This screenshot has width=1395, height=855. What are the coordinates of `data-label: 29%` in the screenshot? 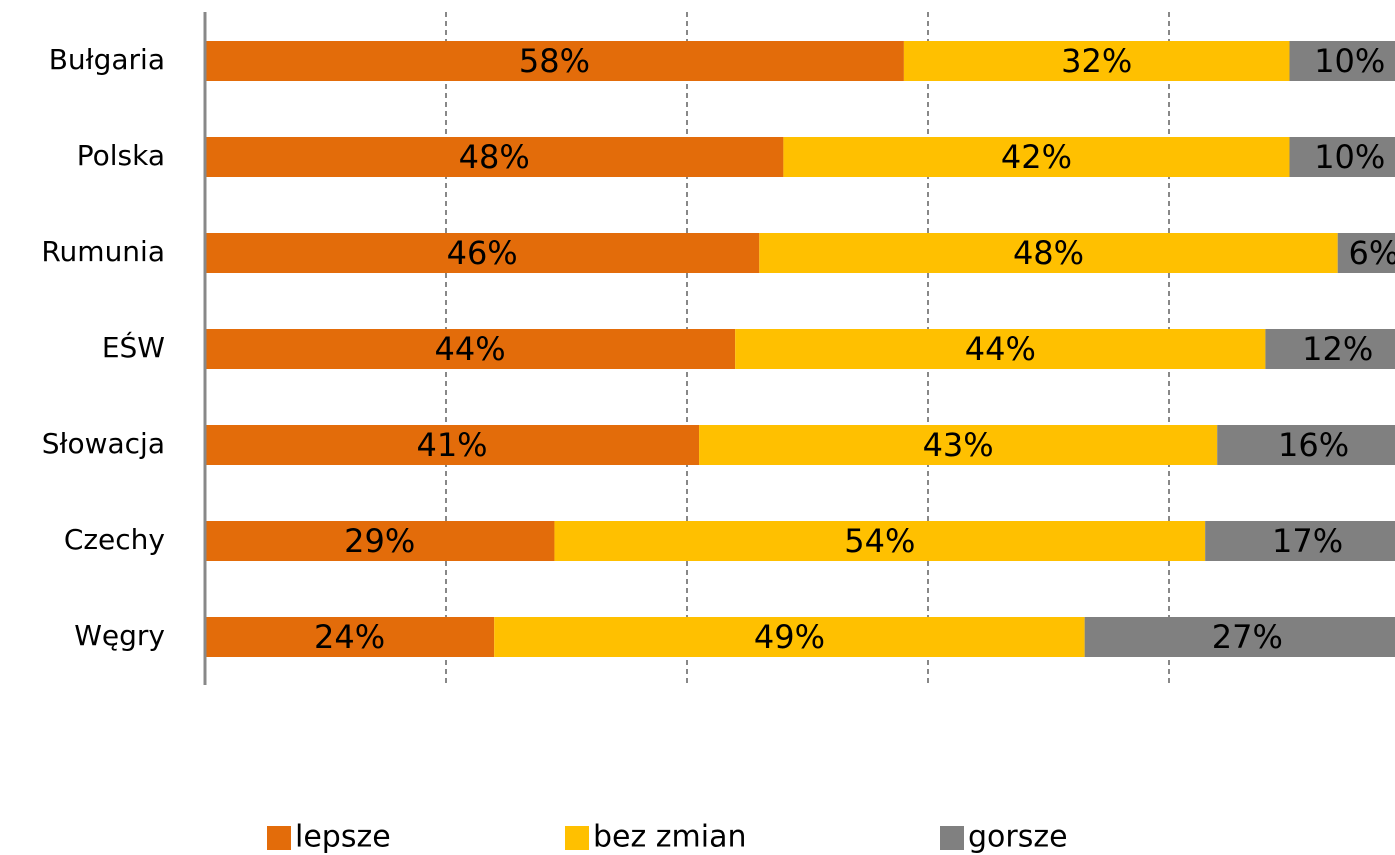 It's located at (379, 541).